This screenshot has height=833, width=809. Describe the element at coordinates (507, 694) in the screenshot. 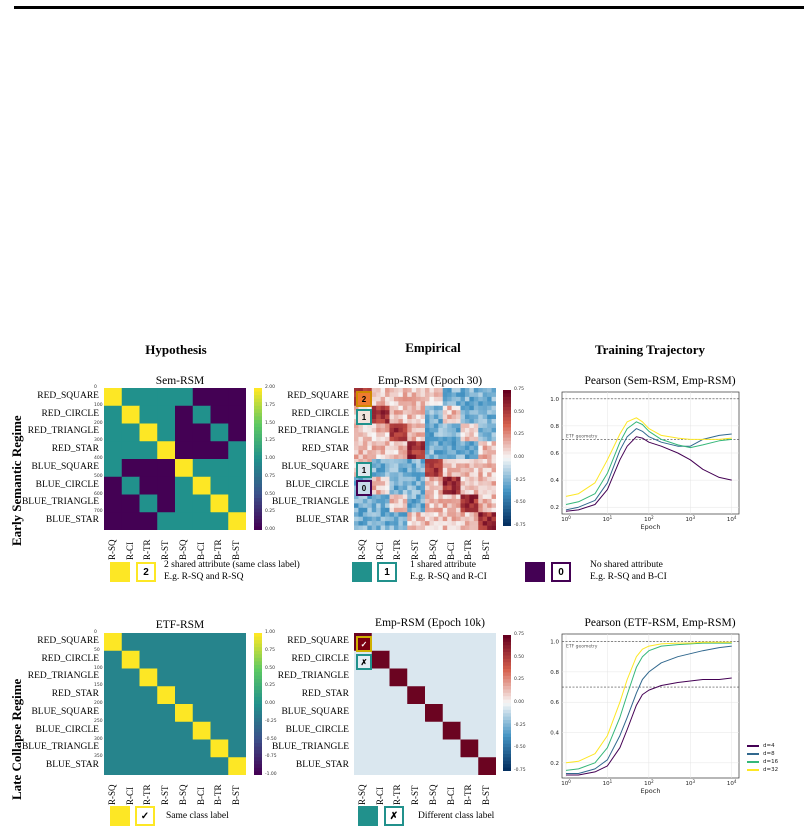

I see `emp10k-colorbar-segment` at that location.